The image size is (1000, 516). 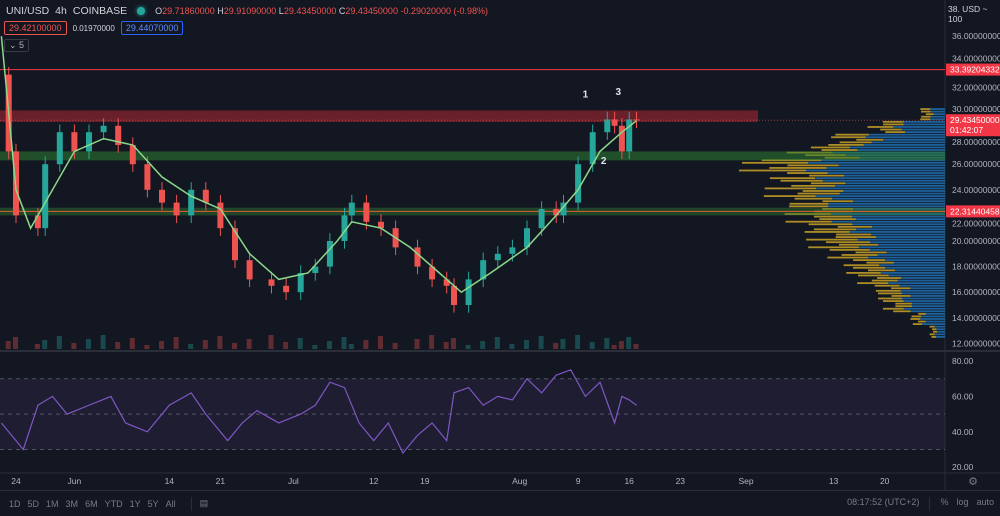 What do you see at coordinates (976, 267) in the screenshot?
I see `price-tick-label: 18.00000000` at bounding box center [976, 267].